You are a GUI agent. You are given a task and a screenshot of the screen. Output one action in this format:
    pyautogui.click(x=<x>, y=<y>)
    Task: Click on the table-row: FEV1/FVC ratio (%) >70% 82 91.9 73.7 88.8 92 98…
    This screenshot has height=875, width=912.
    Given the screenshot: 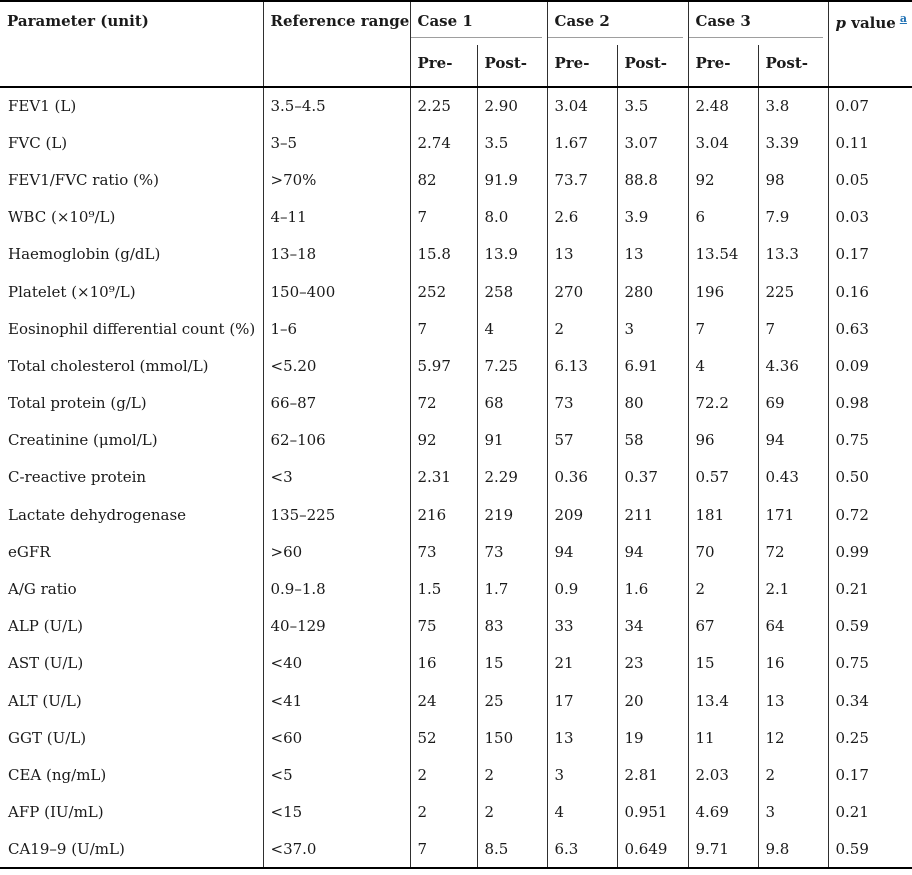 What is the action you would take?
    pyautogui.click(x=456, y=180)
    